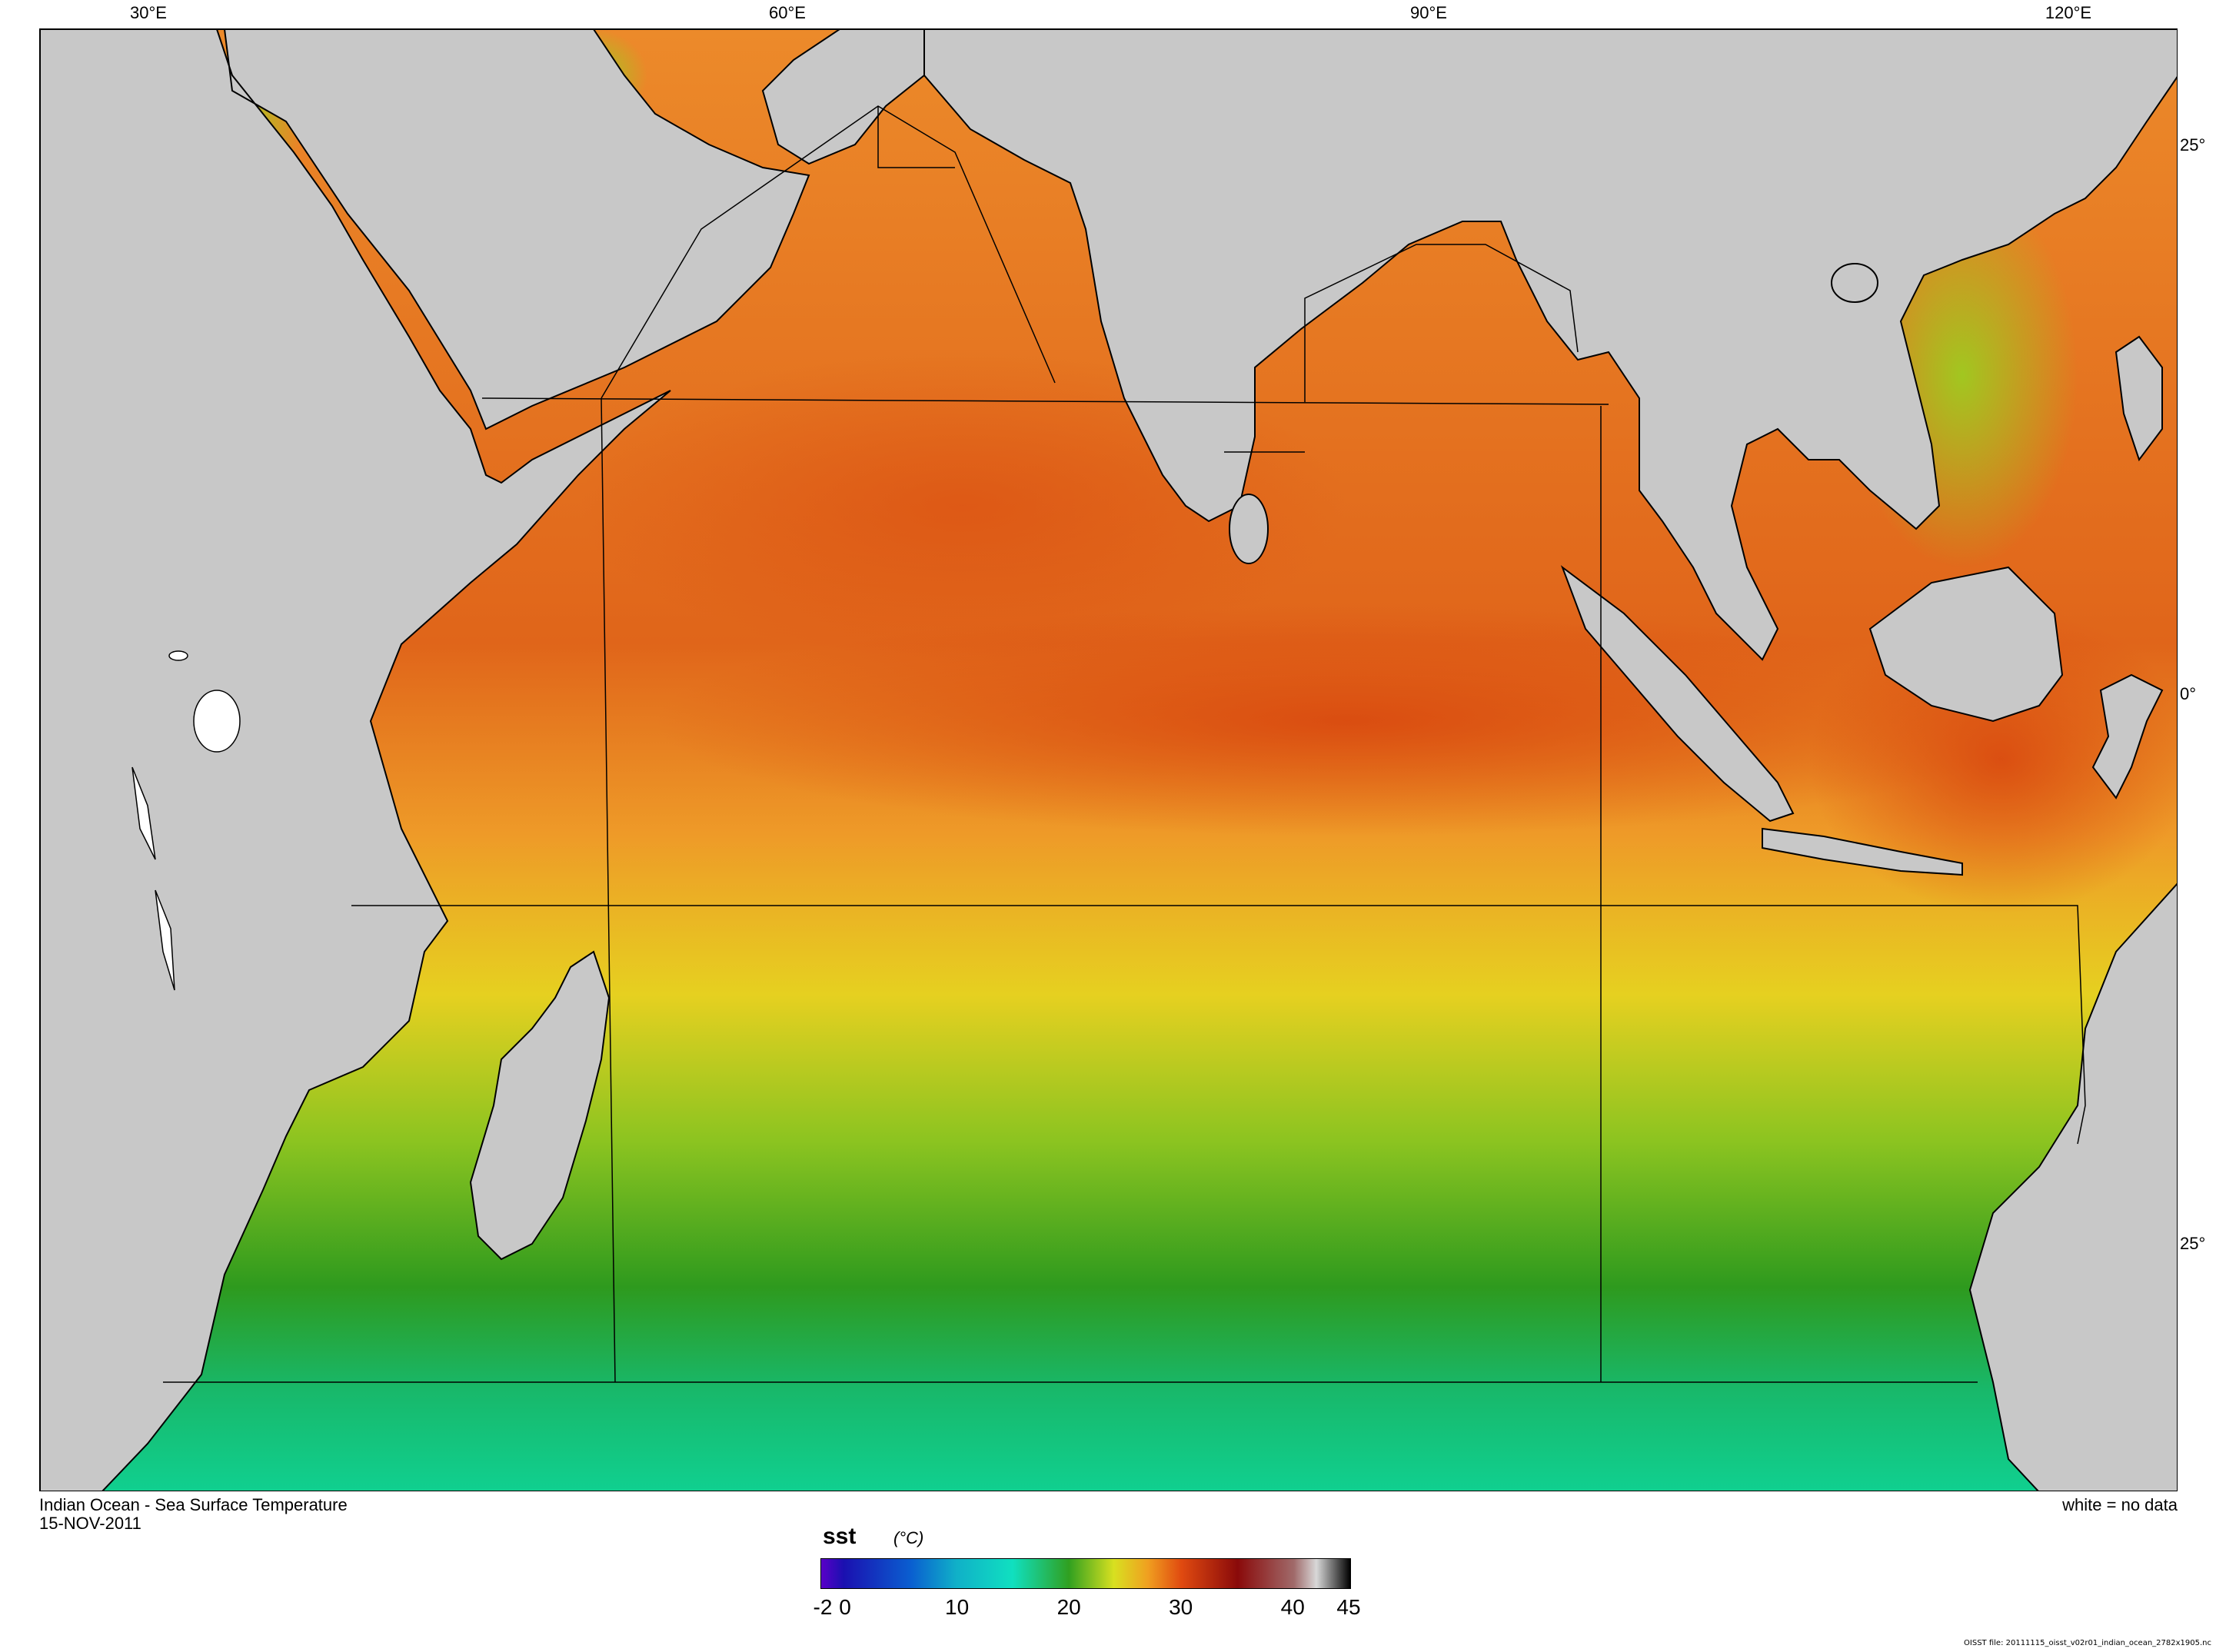 This screenshot has height=1652, width=2216. Describe the element at coordinates (1966, 644) in the screenshot. I see `borneo` at that location.